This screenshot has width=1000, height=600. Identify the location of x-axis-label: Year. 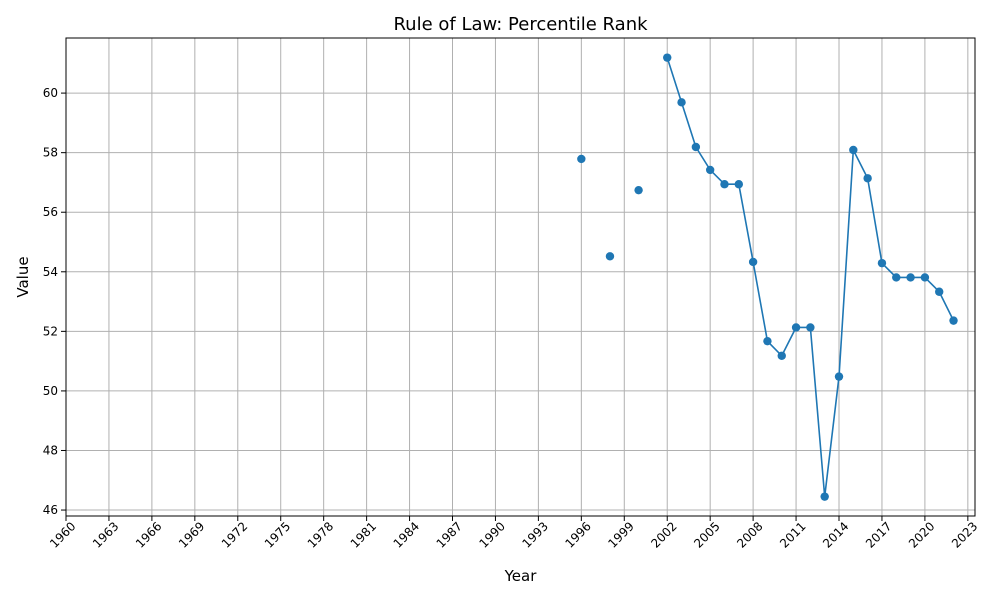
(521, 576).